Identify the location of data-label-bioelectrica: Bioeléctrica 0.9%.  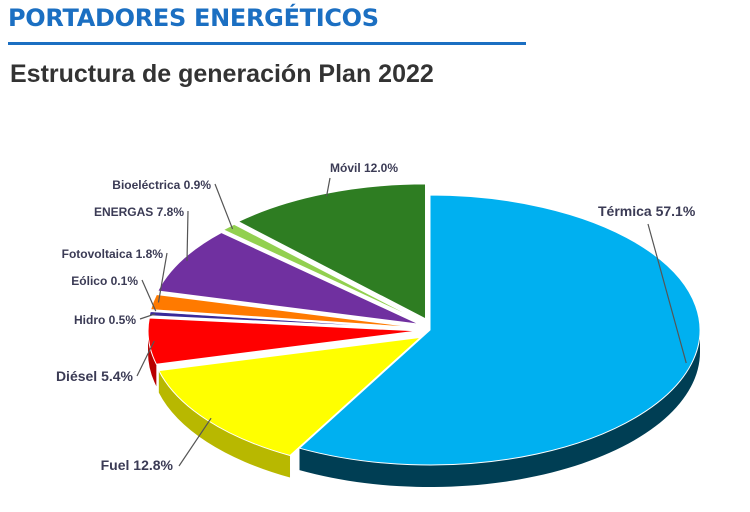
(161, 185).